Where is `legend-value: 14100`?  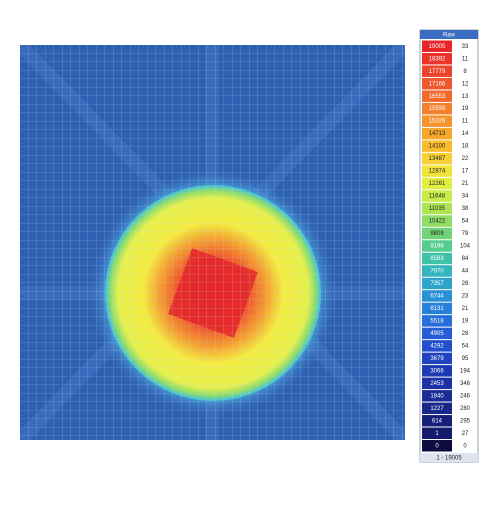 legend-value: 14100 is located at coordinates (437, 147).